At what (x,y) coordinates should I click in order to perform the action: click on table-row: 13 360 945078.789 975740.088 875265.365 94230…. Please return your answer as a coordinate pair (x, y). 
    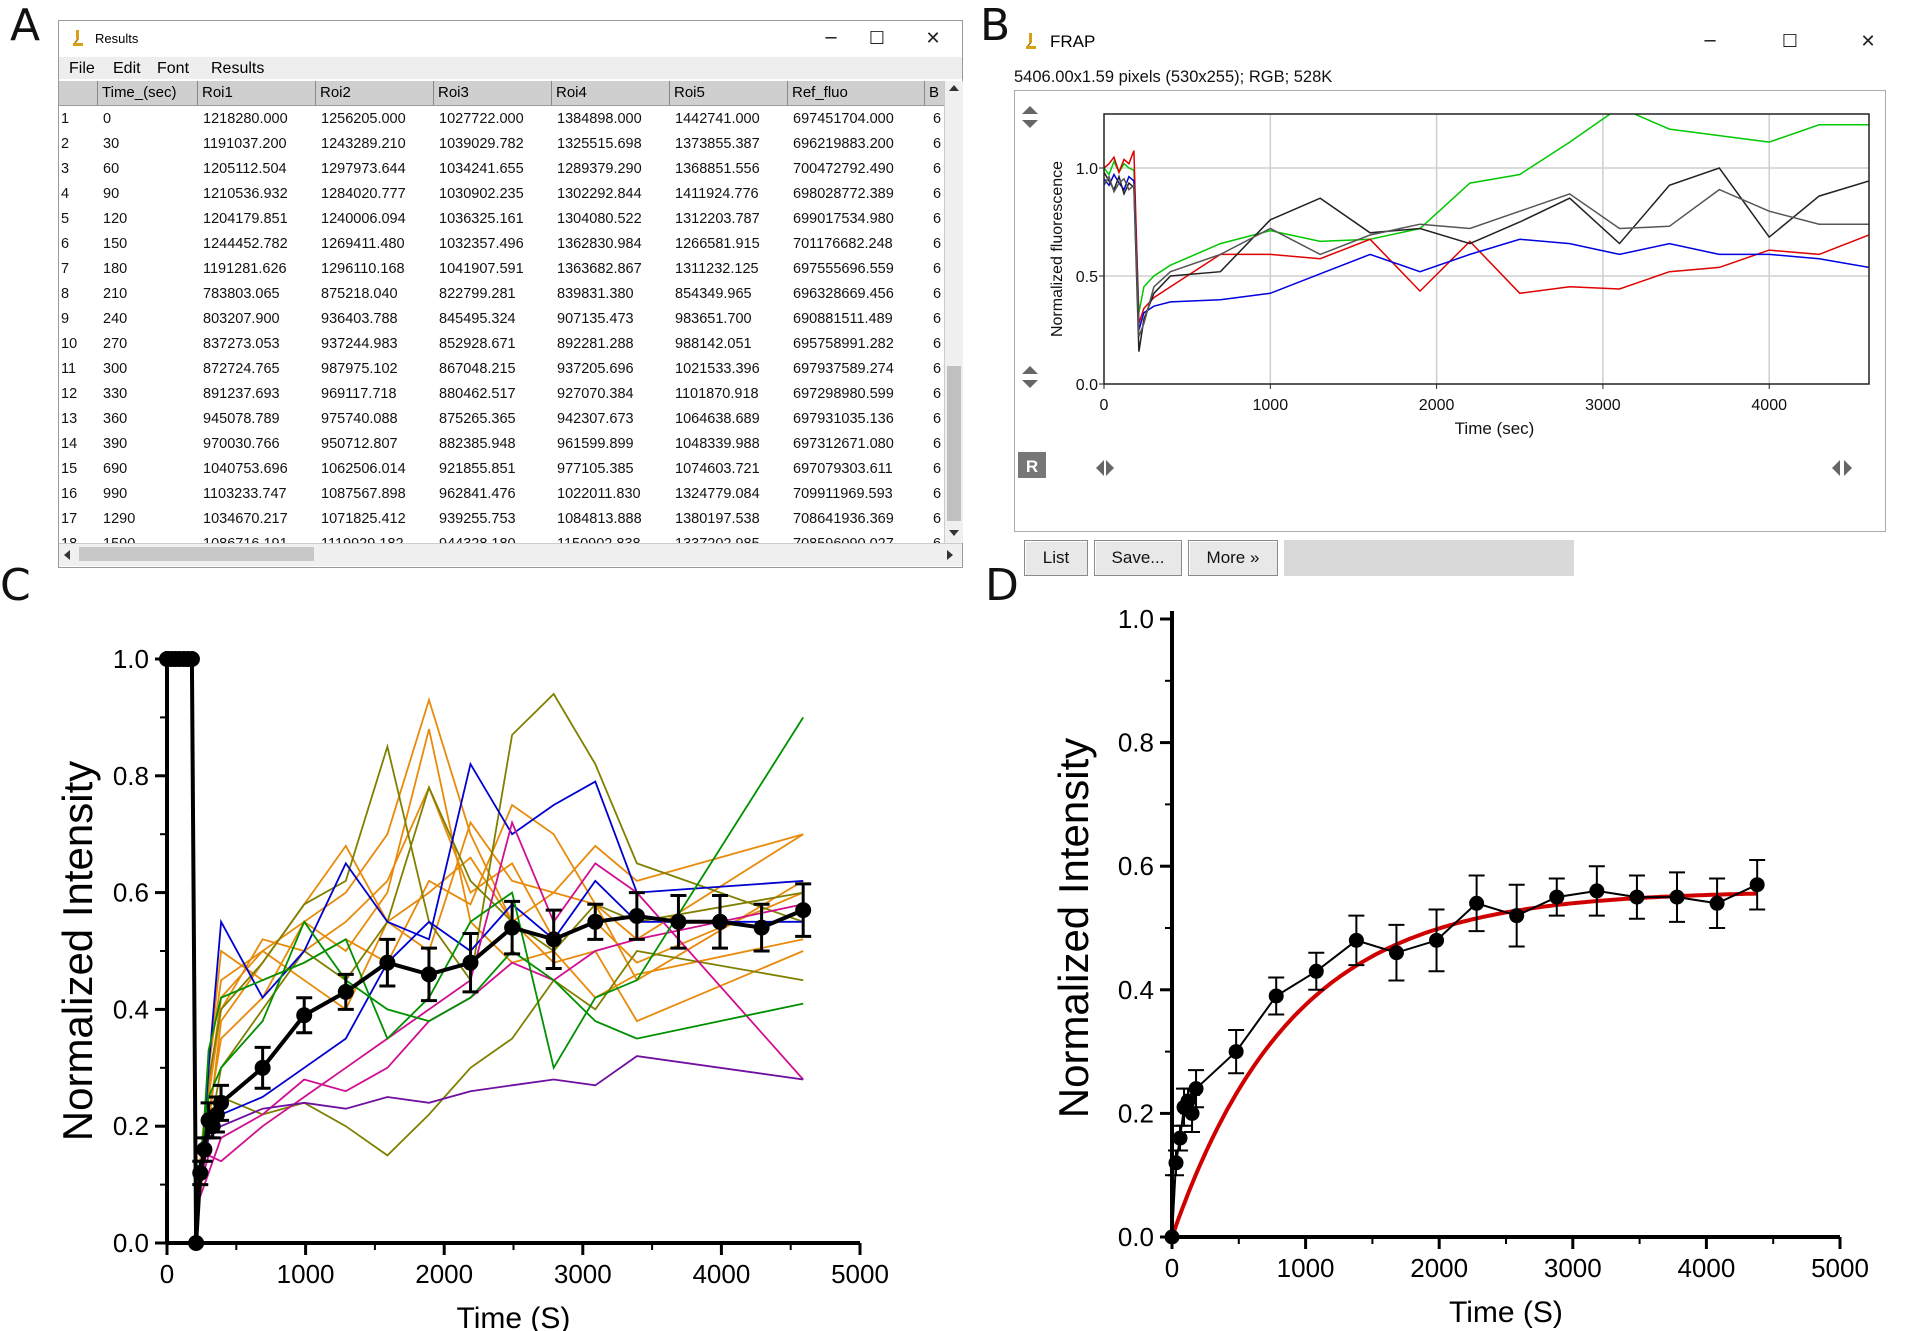
    Looking at the image, I should click on (501, 419).